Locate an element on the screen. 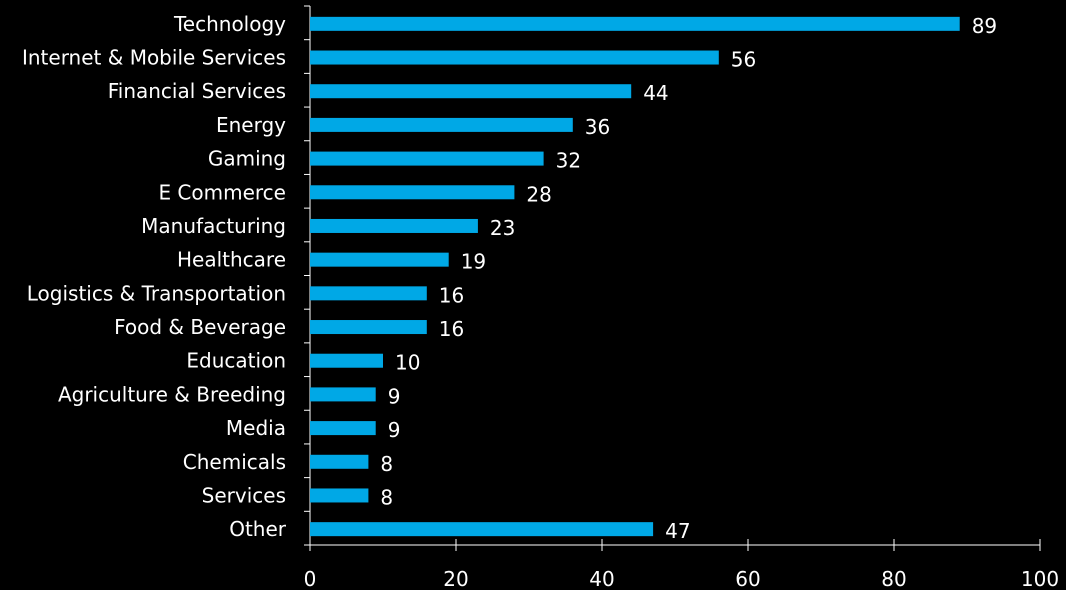  category-label: E Commerce is located at coordinates (222, 192).